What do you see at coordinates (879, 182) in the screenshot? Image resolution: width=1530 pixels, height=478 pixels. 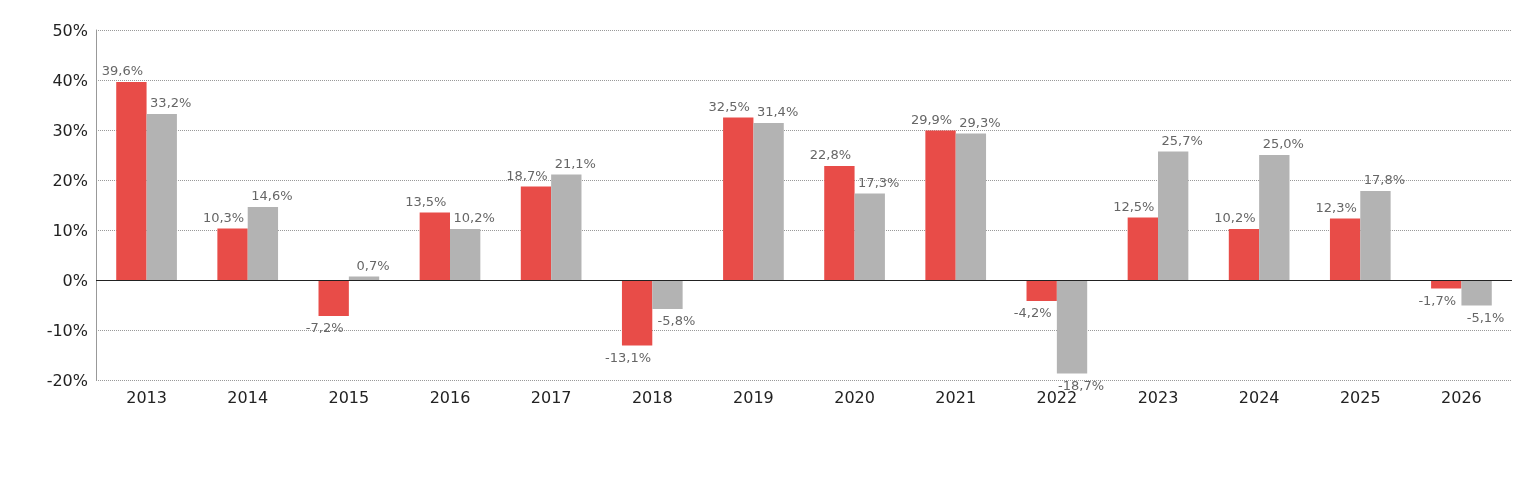 I see `data-label: 17,3%` at bounding box center [879, 182].